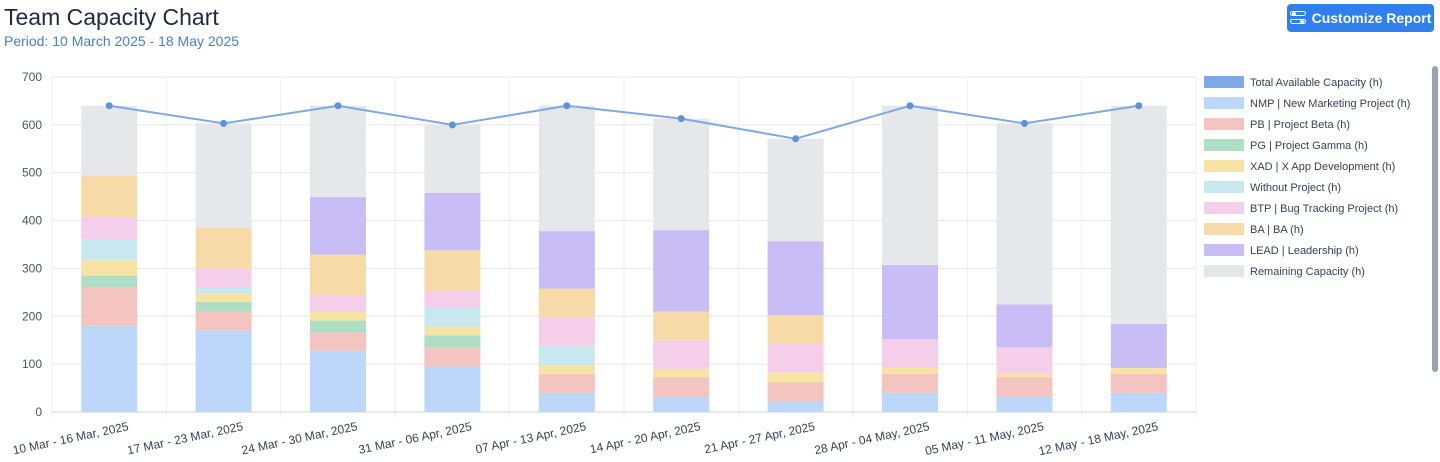  Describe the element at coordinates (185, 438) in the screenshot. I see `x-tick-label: 17 Mar - 23 Mar, 2025` at that location.